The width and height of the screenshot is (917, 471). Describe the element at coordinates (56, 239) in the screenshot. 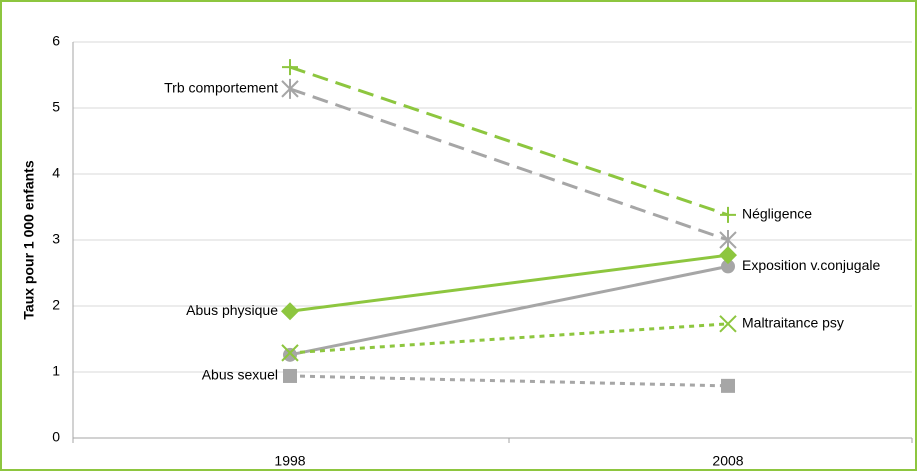

I see `y-tick-label: 3` at that location.